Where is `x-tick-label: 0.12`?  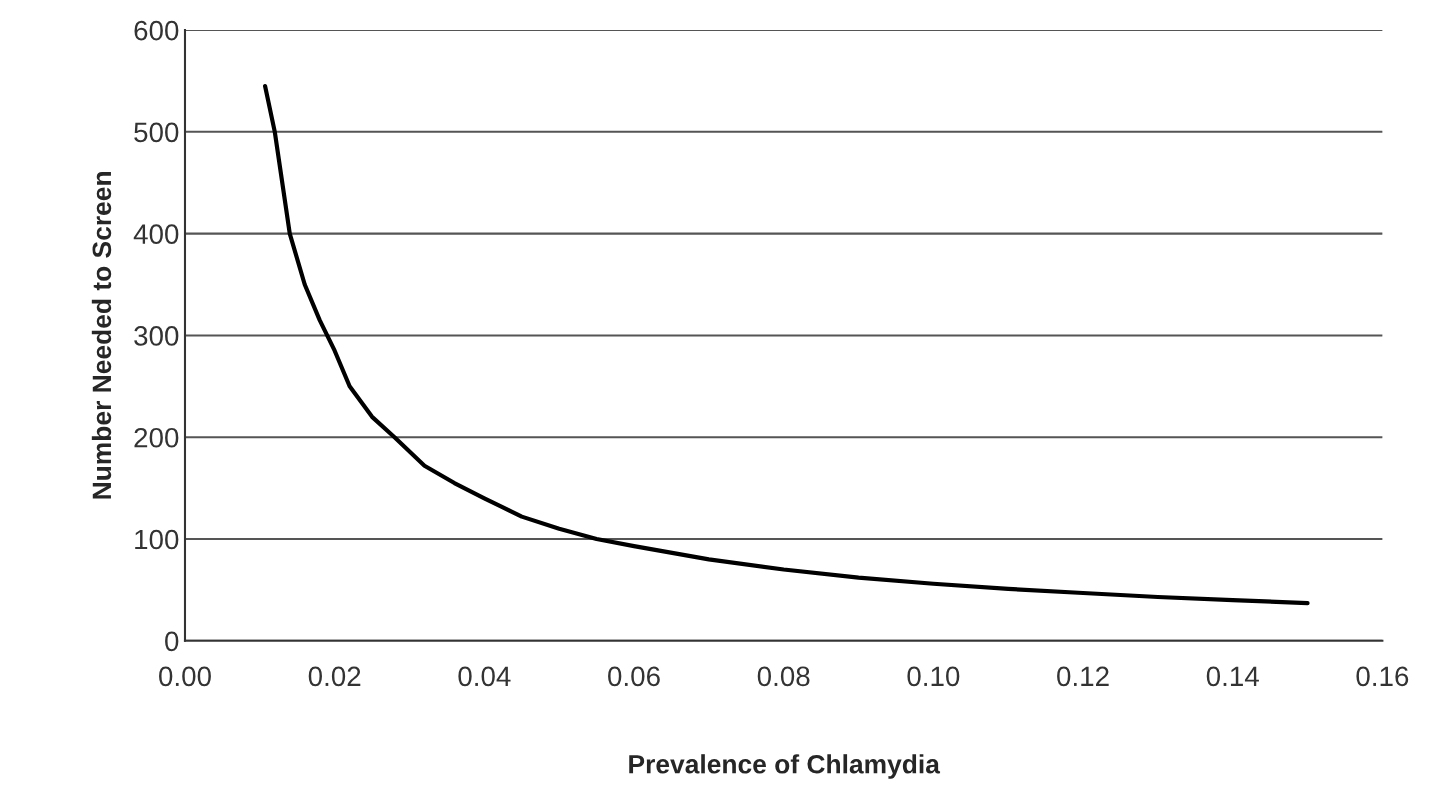
x-tick-label: 0.12 is located at coordinates (1083, 676).